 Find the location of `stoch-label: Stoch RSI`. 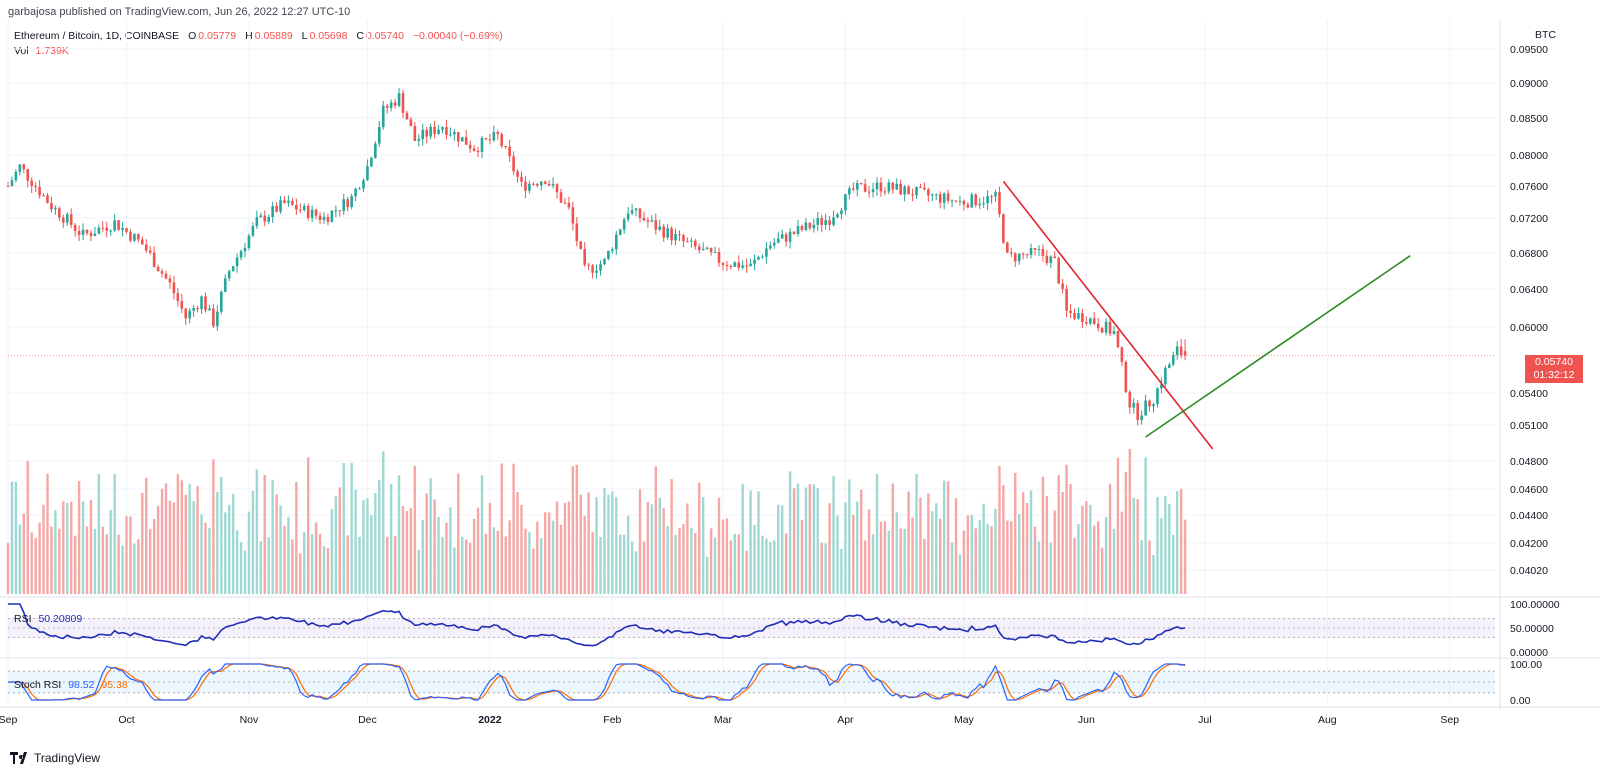

stoch-label: Stoch RSI is located at coordinates (38, 685).